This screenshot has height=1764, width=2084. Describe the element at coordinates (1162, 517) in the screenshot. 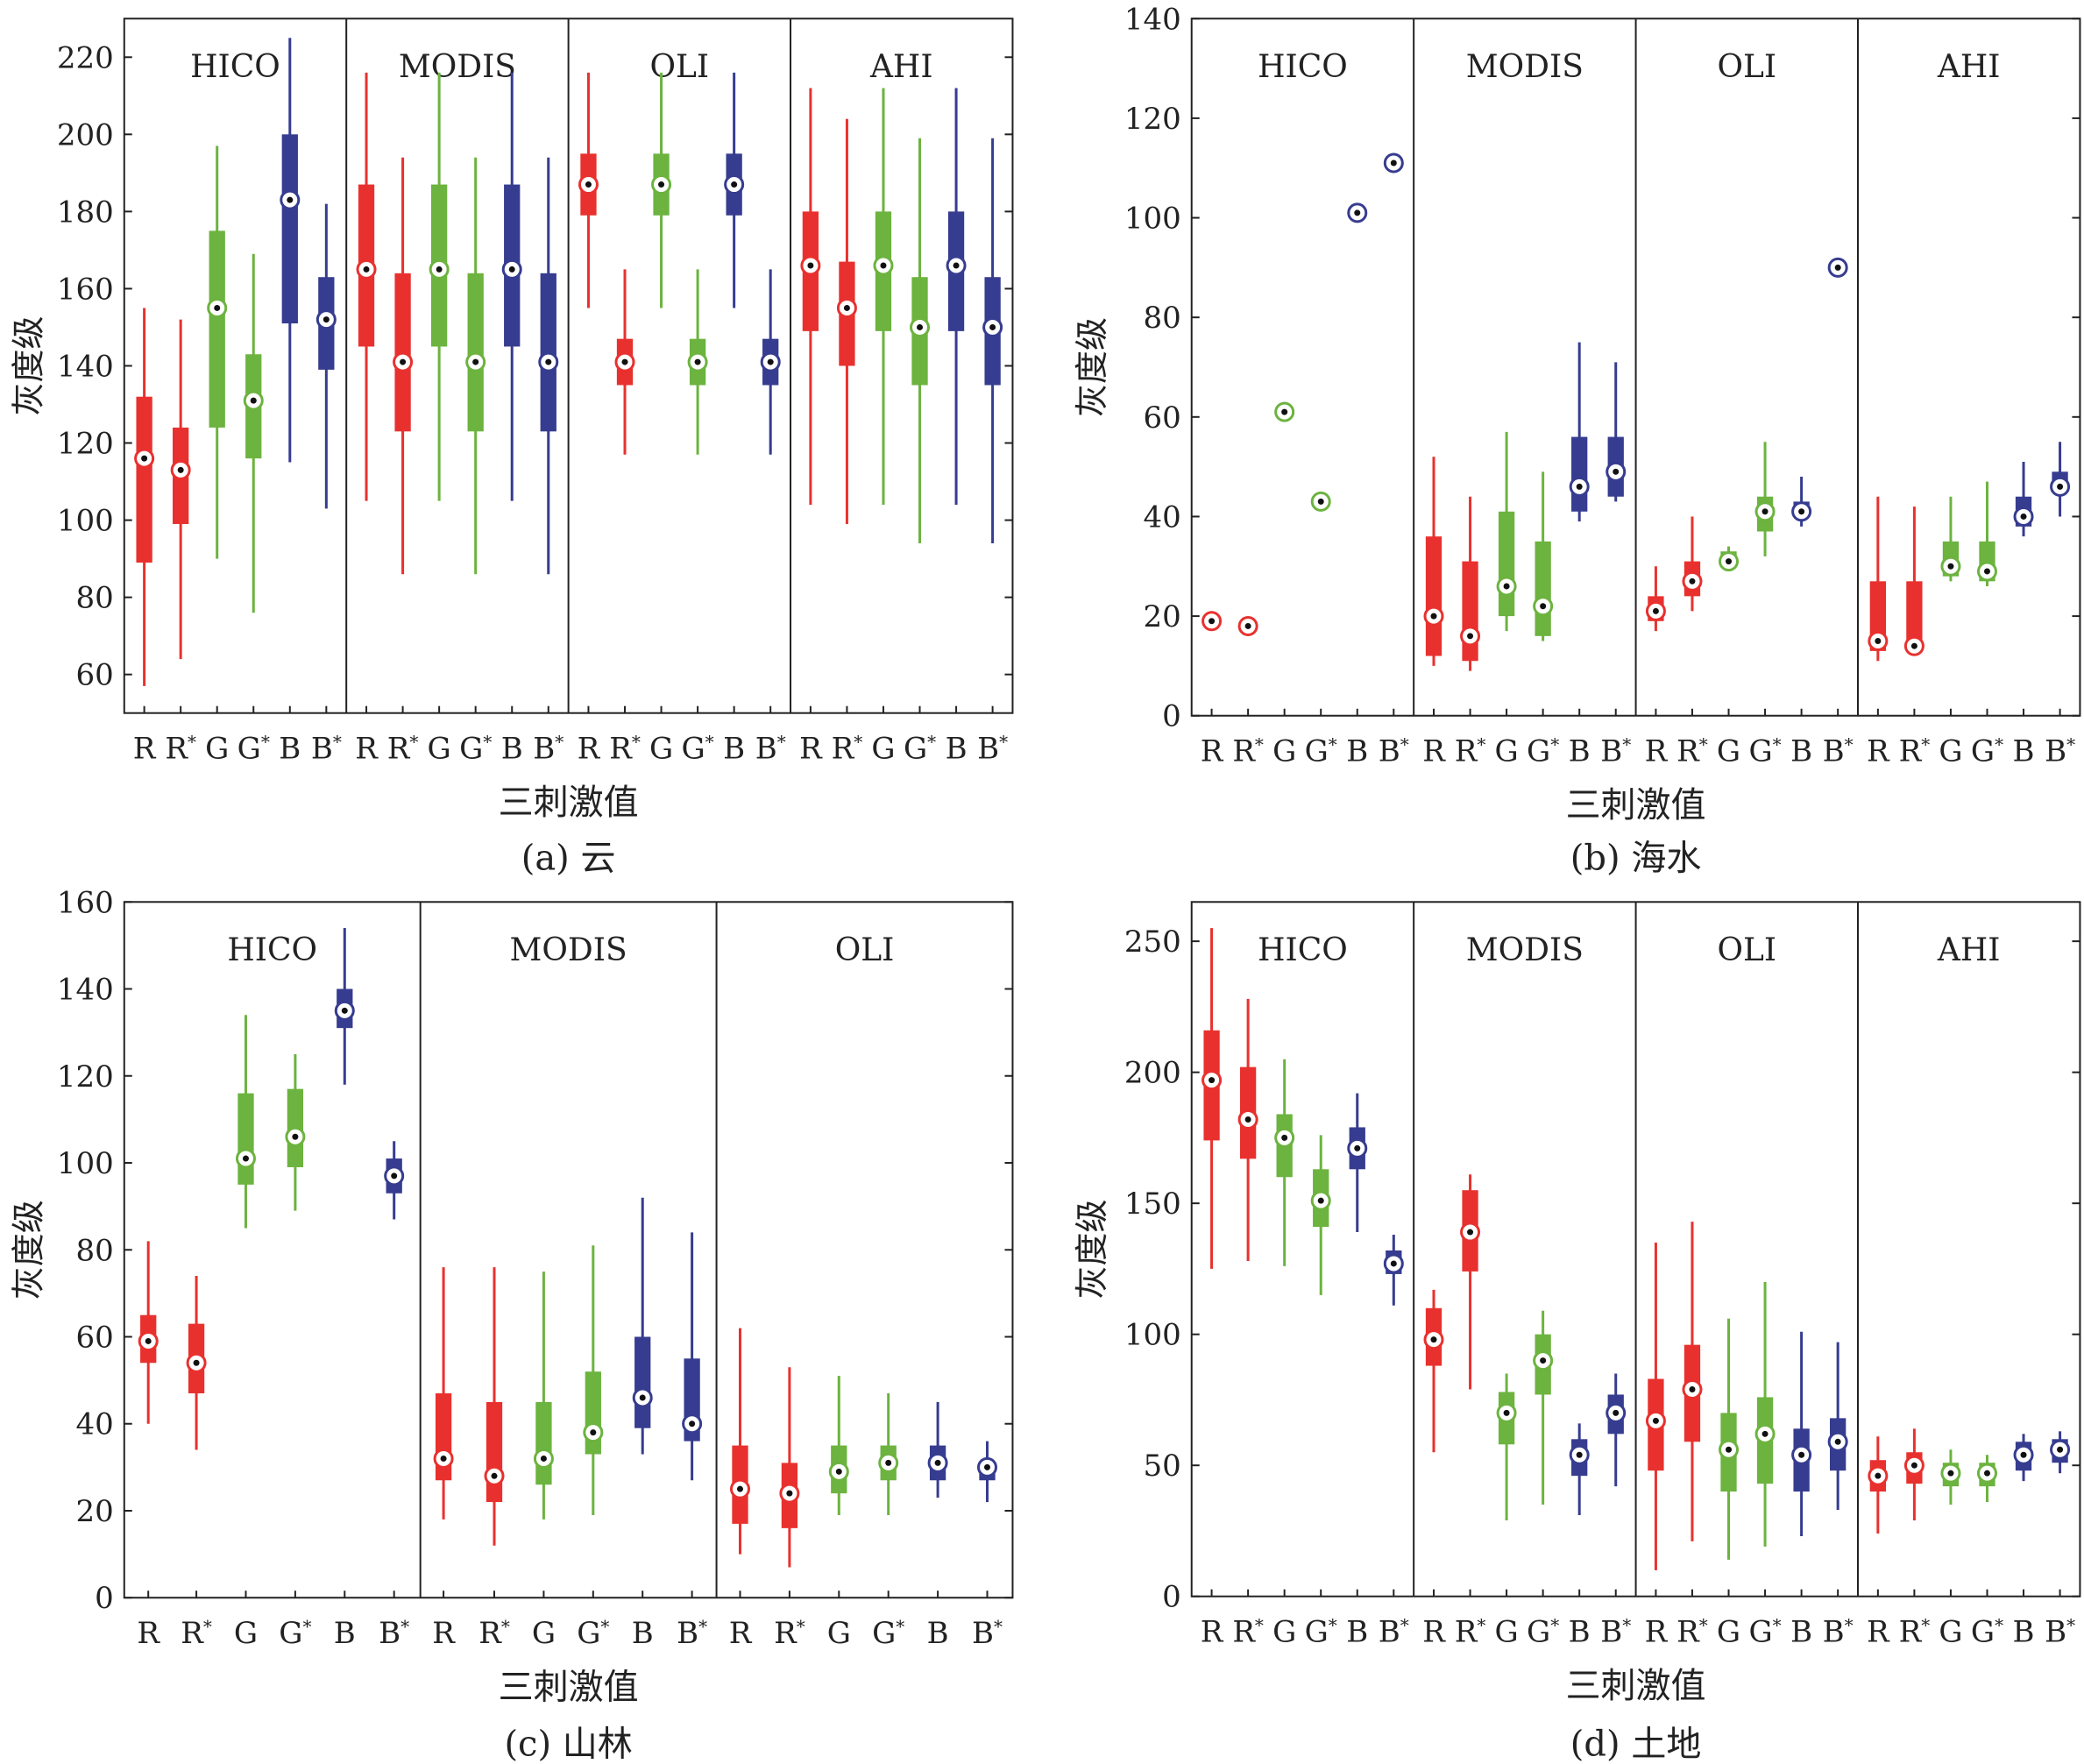

I see `y-tick-label: 40` at that location.